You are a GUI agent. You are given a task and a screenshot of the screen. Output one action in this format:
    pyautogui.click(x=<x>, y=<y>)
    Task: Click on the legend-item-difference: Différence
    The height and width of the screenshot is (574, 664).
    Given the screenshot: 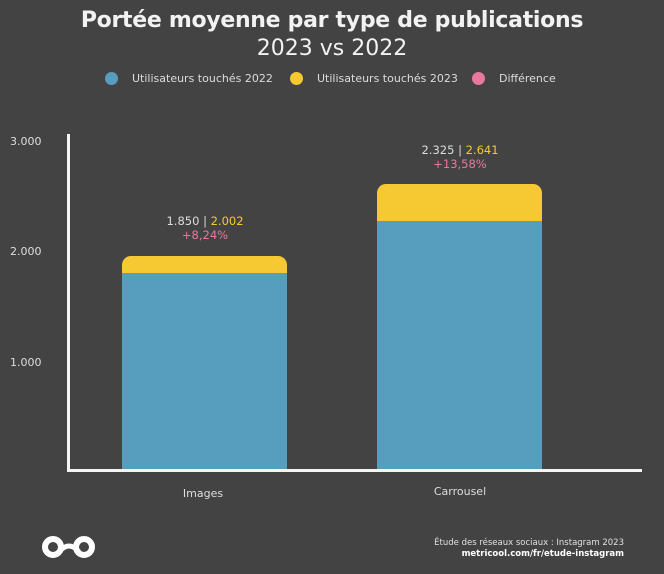 What is the action you would take?
    pyautogui.click(x=514, y=78)
    